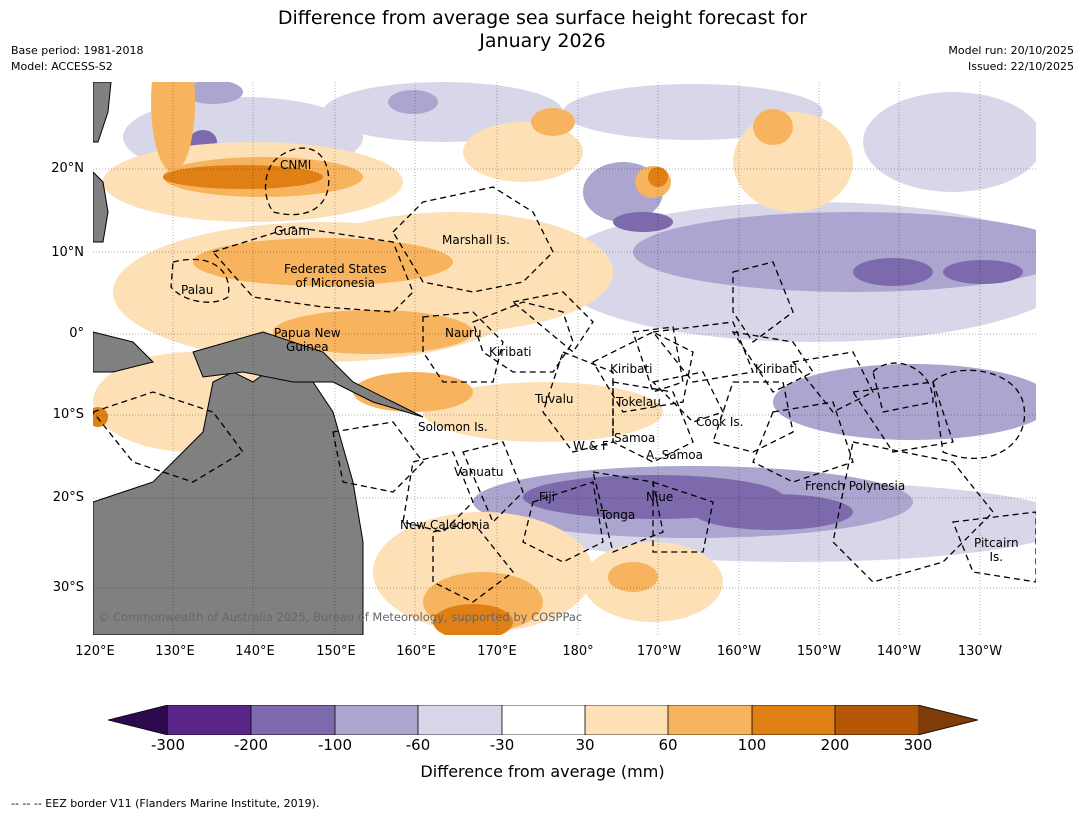 The image size is (1085, 816). Describe the element at coordinates (95, 651) in the screenshot. I see `lon-label-120e: 120°E` at that location.